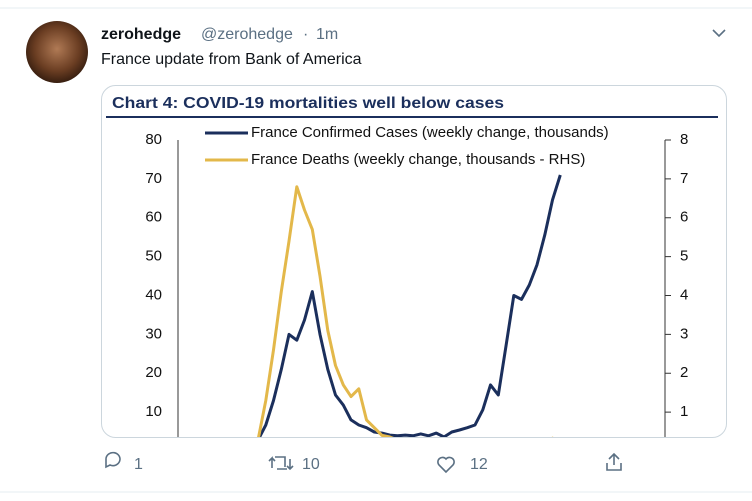  What do you see at coordinates (614, 461) in the screenshot?
I see `share-icon` at bounding box center [614, 461].